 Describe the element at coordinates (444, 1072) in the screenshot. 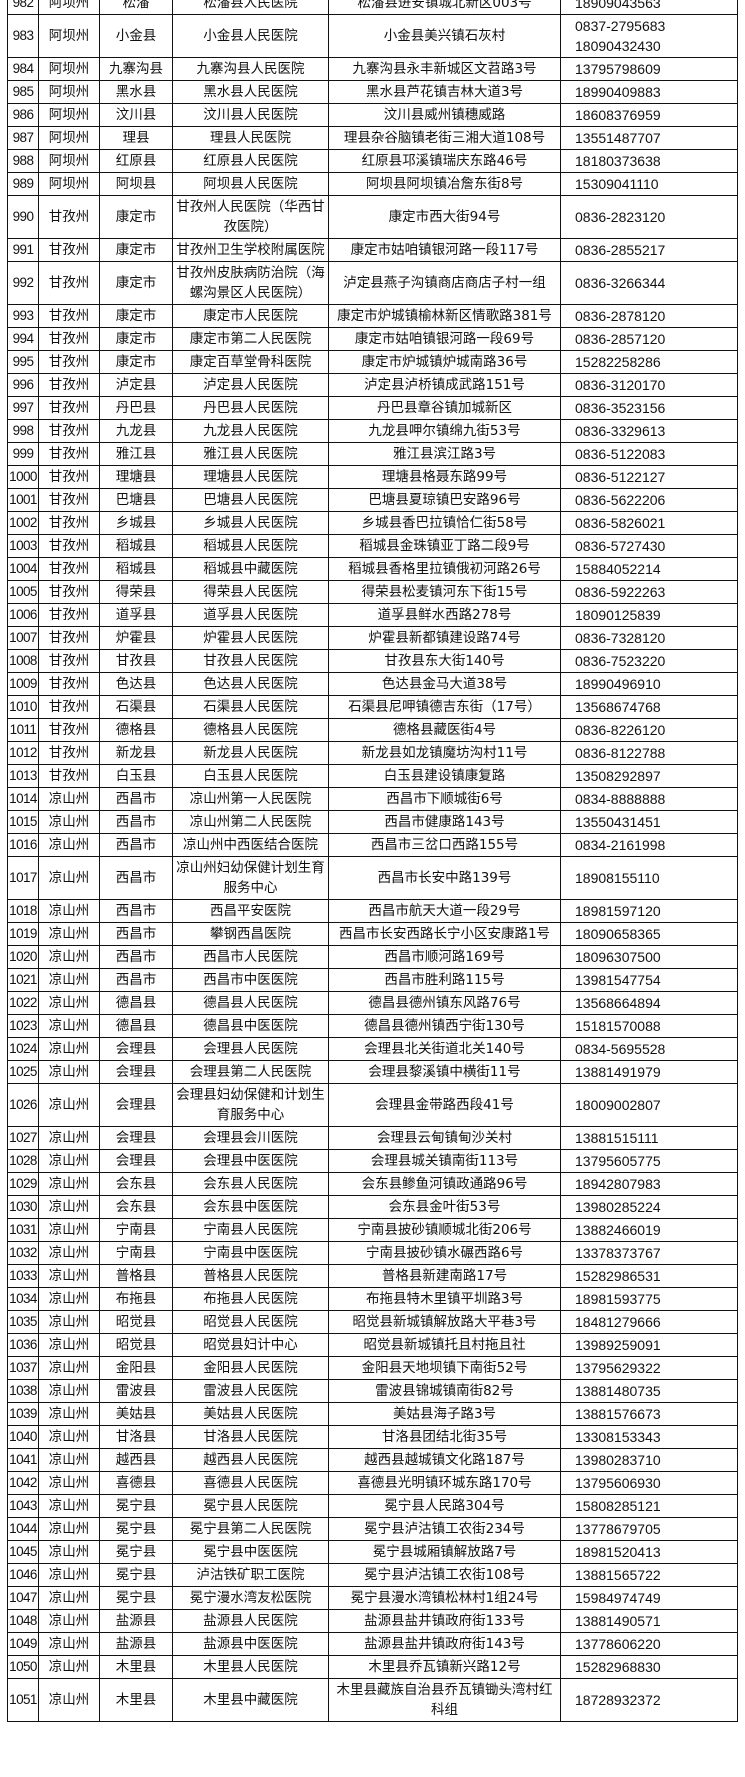

I see `address-cell: 会理县黎溪镇中横街11号` at that location.